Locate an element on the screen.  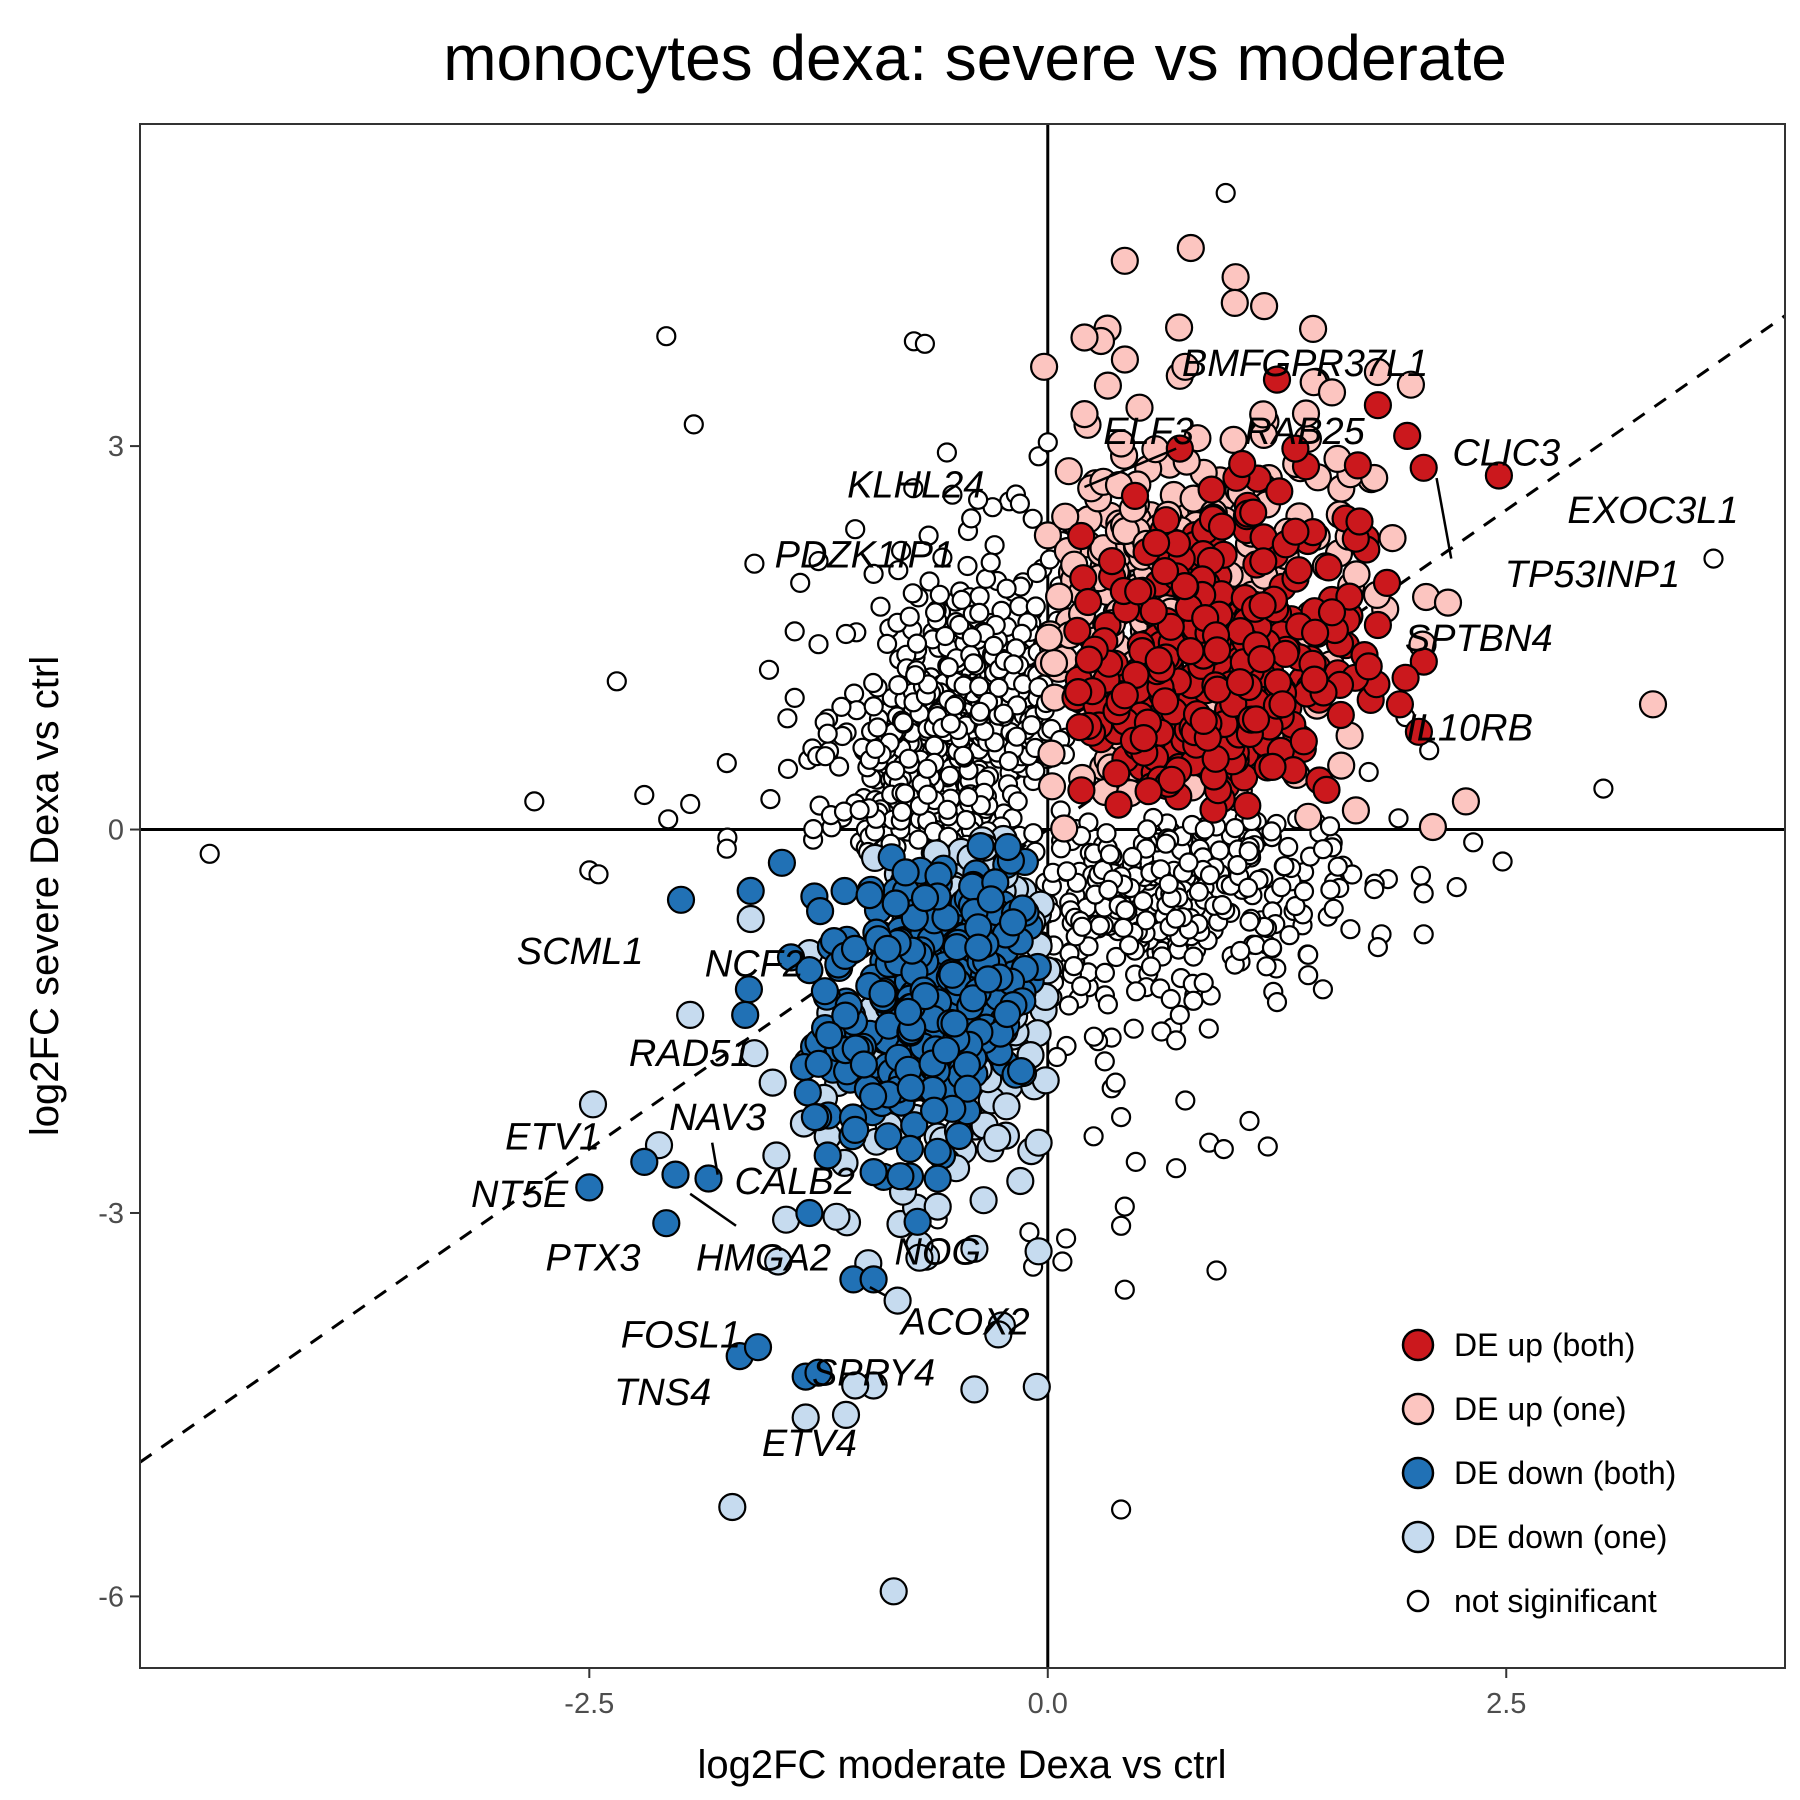
y-axis-title: log2FC severe Dexa vs ctrl is located at coordinates (45, 896).